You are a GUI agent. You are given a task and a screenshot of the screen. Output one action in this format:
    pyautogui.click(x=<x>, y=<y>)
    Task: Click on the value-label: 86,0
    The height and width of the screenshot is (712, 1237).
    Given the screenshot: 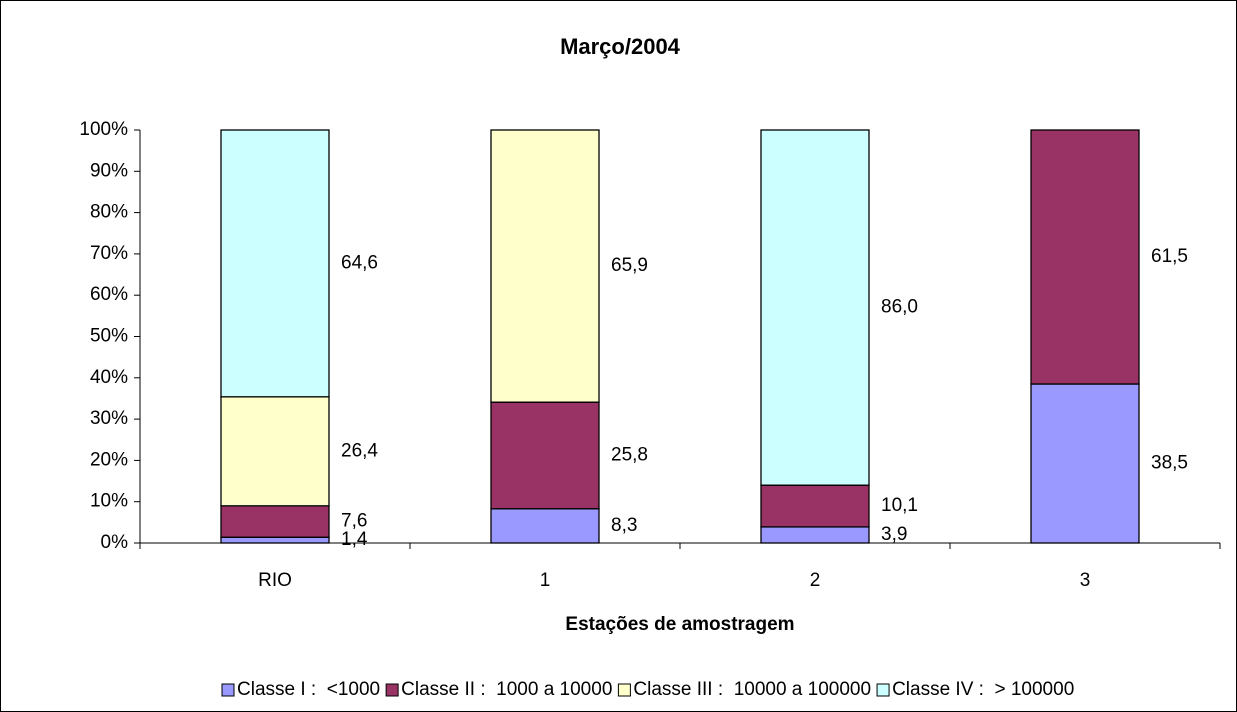 What is the action you would take?
    pyautogui.click(x=899, y=307)
    